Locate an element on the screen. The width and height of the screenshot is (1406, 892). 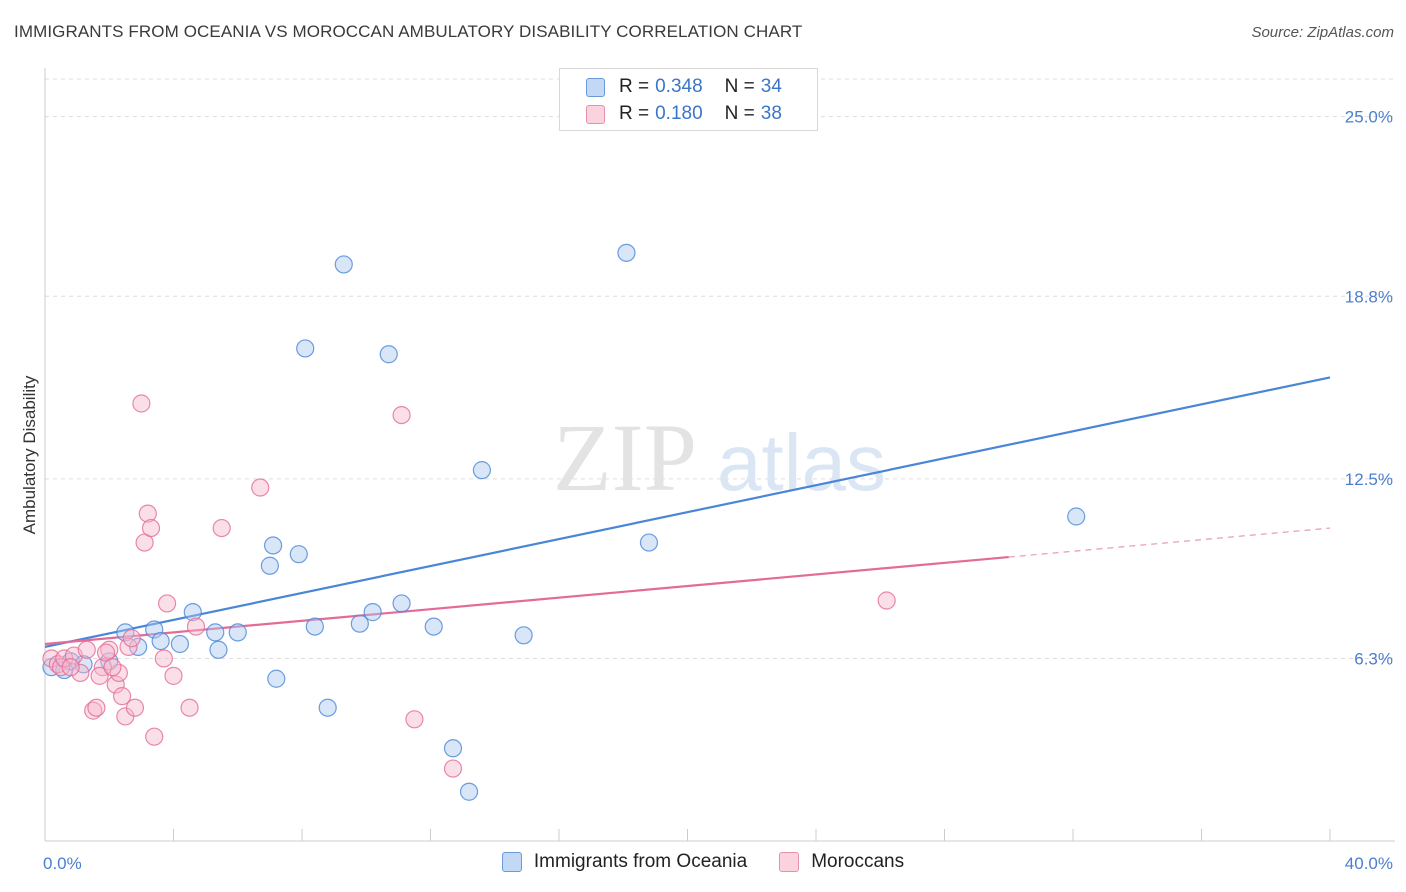
correlation-legend: R = 0.348 N = 34 R = 0.180 N = 38 is located at coordinates (688, 99).